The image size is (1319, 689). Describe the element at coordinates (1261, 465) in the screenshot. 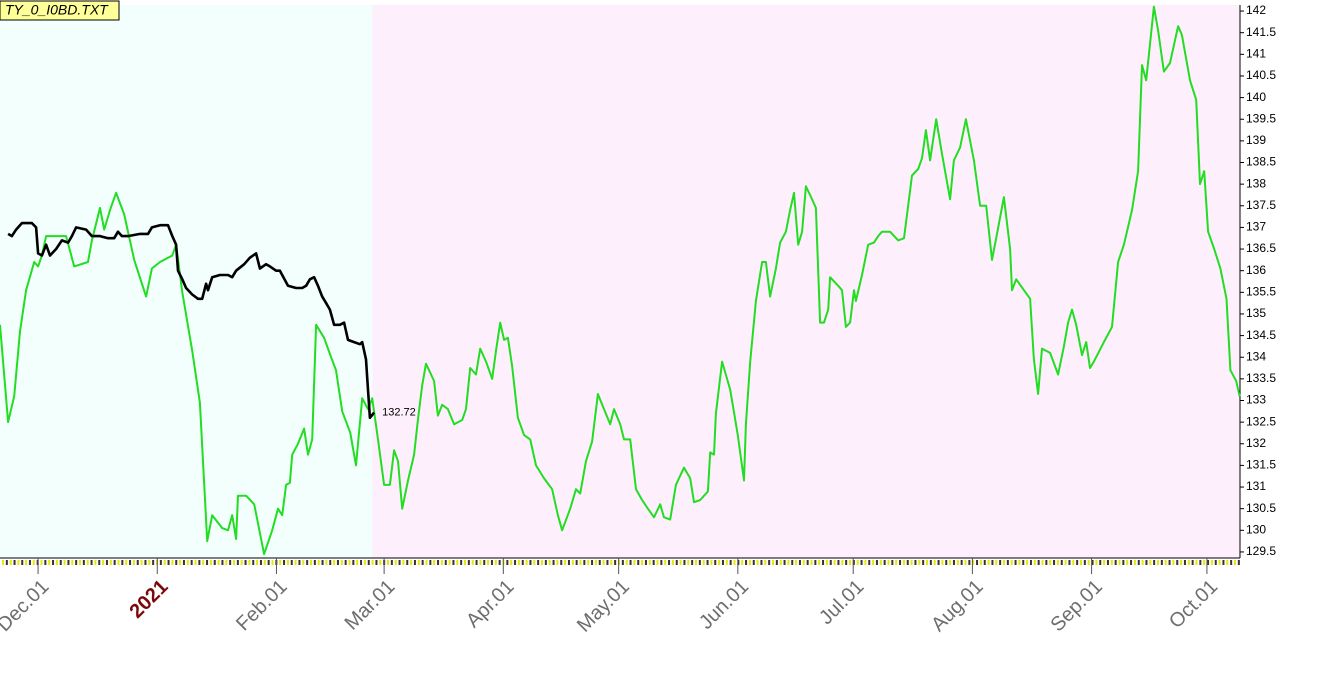

I see `y-tick-label: 131.5` at that location.